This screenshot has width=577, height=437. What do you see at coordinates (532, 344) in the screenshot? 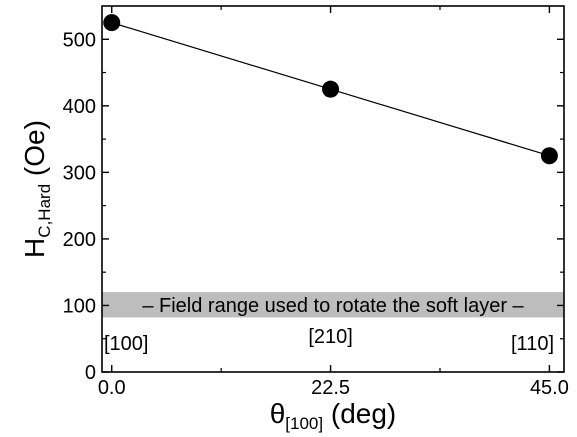
I see `crystal-direction-label: [110]` at bounding box center [532, 344].